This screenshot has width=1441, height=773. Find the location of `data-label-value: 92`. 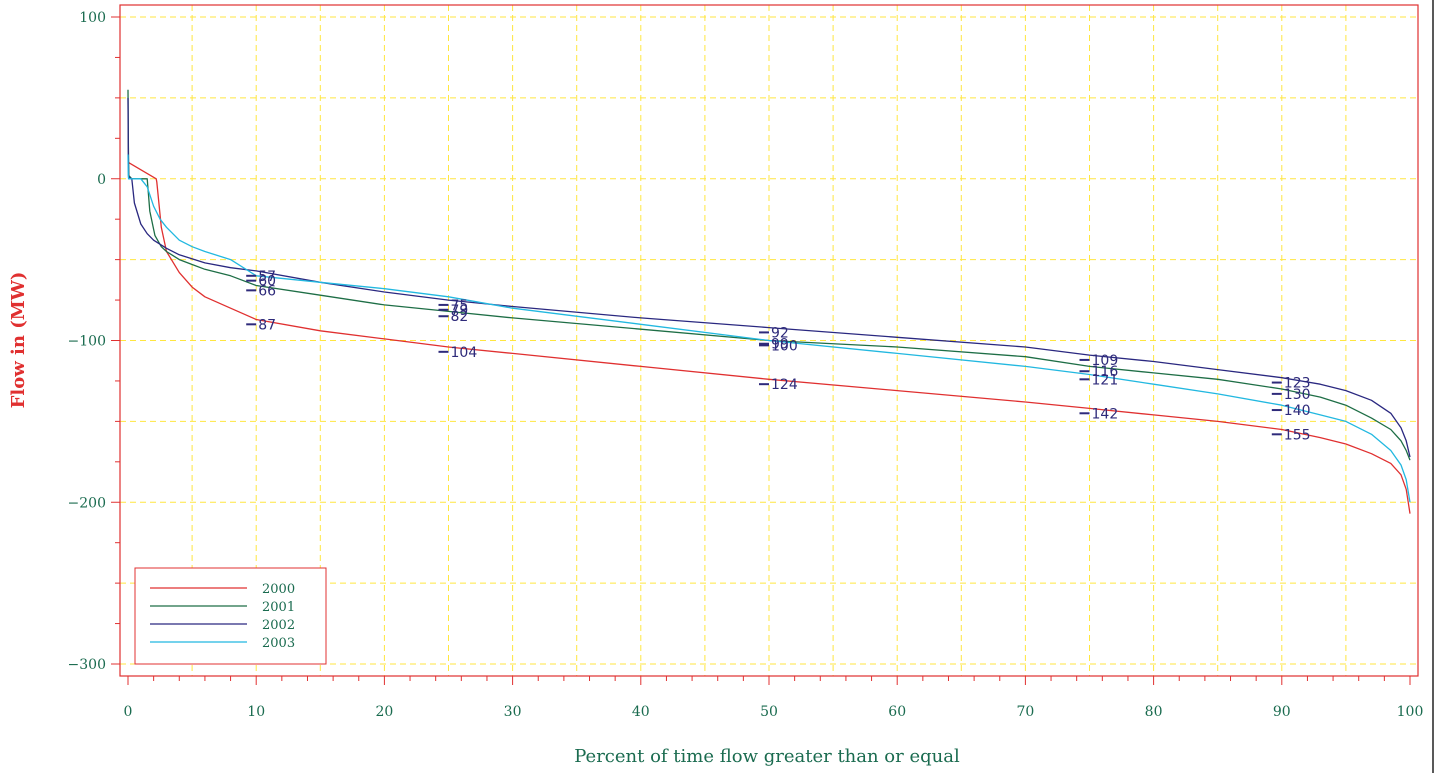

data-label-value: 92 is located at coordinates (780, 333).